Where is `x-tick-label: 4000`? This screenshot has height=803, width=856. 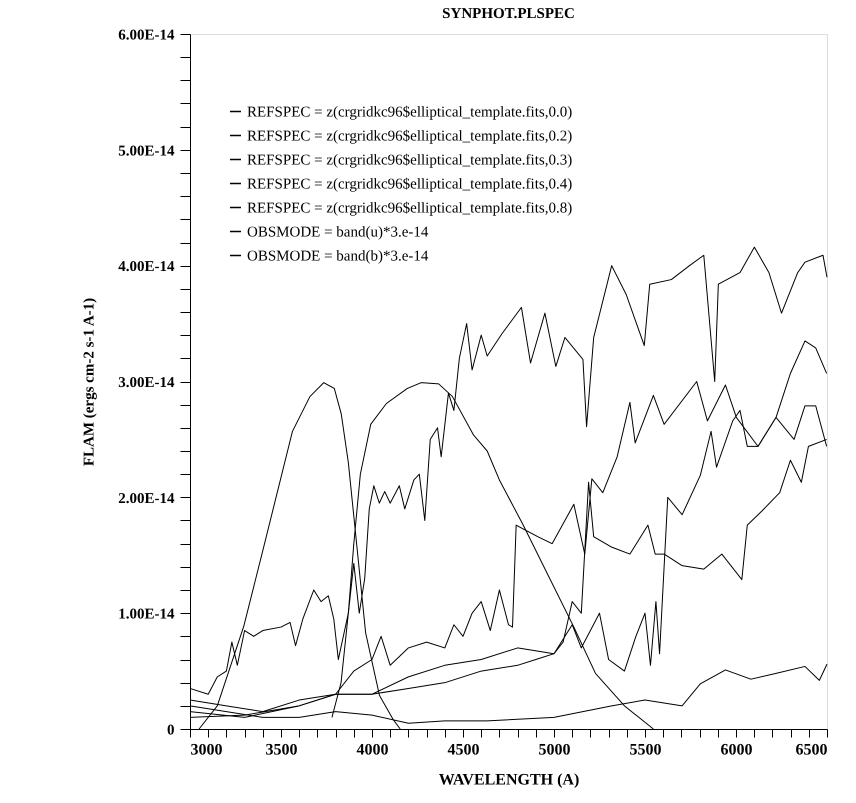
x-tick-label: 4000 is located at coordinates (372, 750).